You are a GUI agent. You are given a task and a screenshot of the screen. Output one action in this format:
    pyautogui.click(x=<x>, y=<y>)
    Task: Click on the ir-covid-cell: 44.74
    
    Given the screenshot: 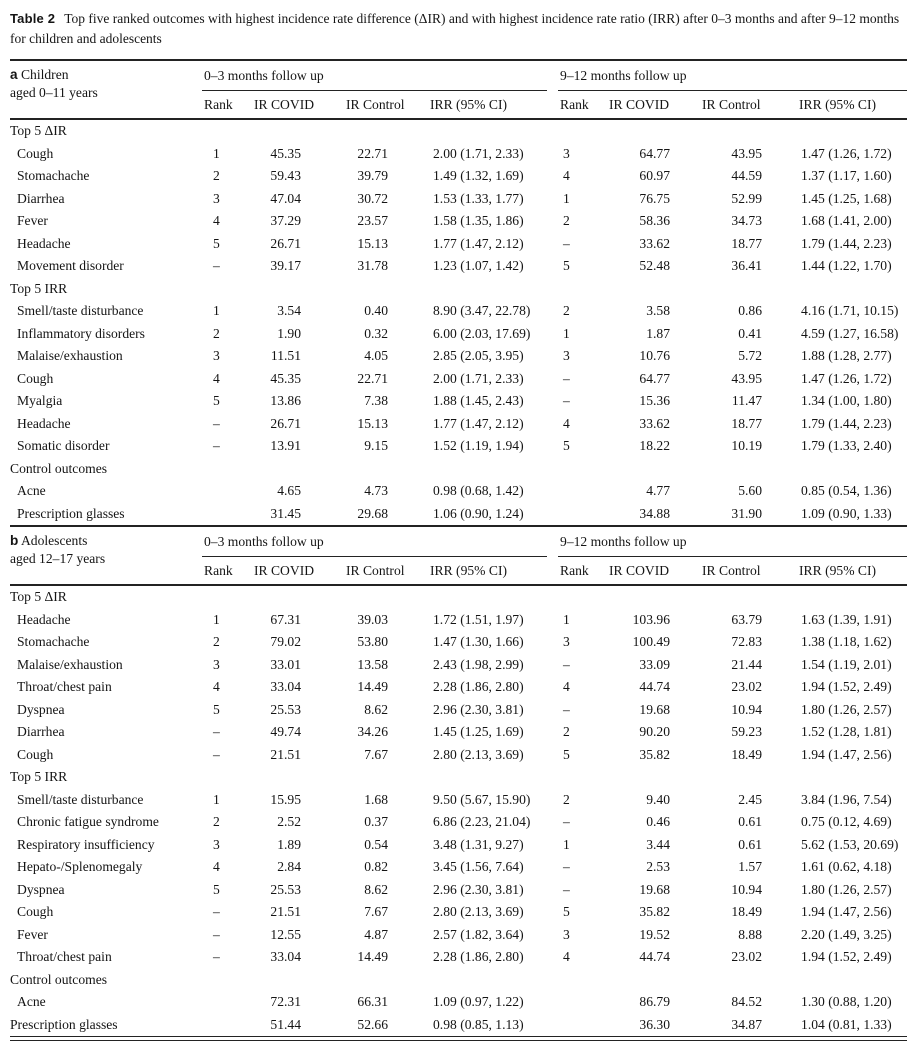 What is the action you would take?
    pyautogui.click(x=655, y=957)
    